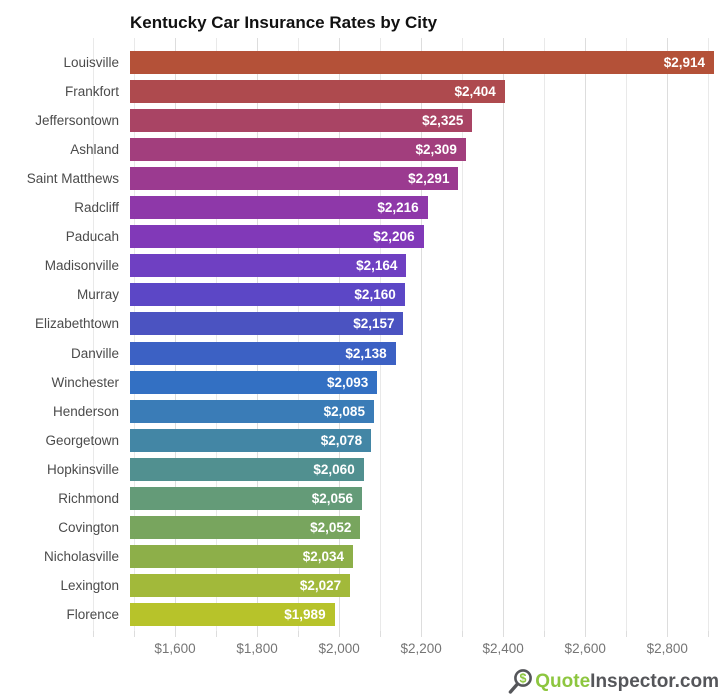 The height and width of the screenshot is (700, 724). Describe the element at coordinates (684, 62) in the screenshot. I see `bar-value-label: $2,914` at that location.